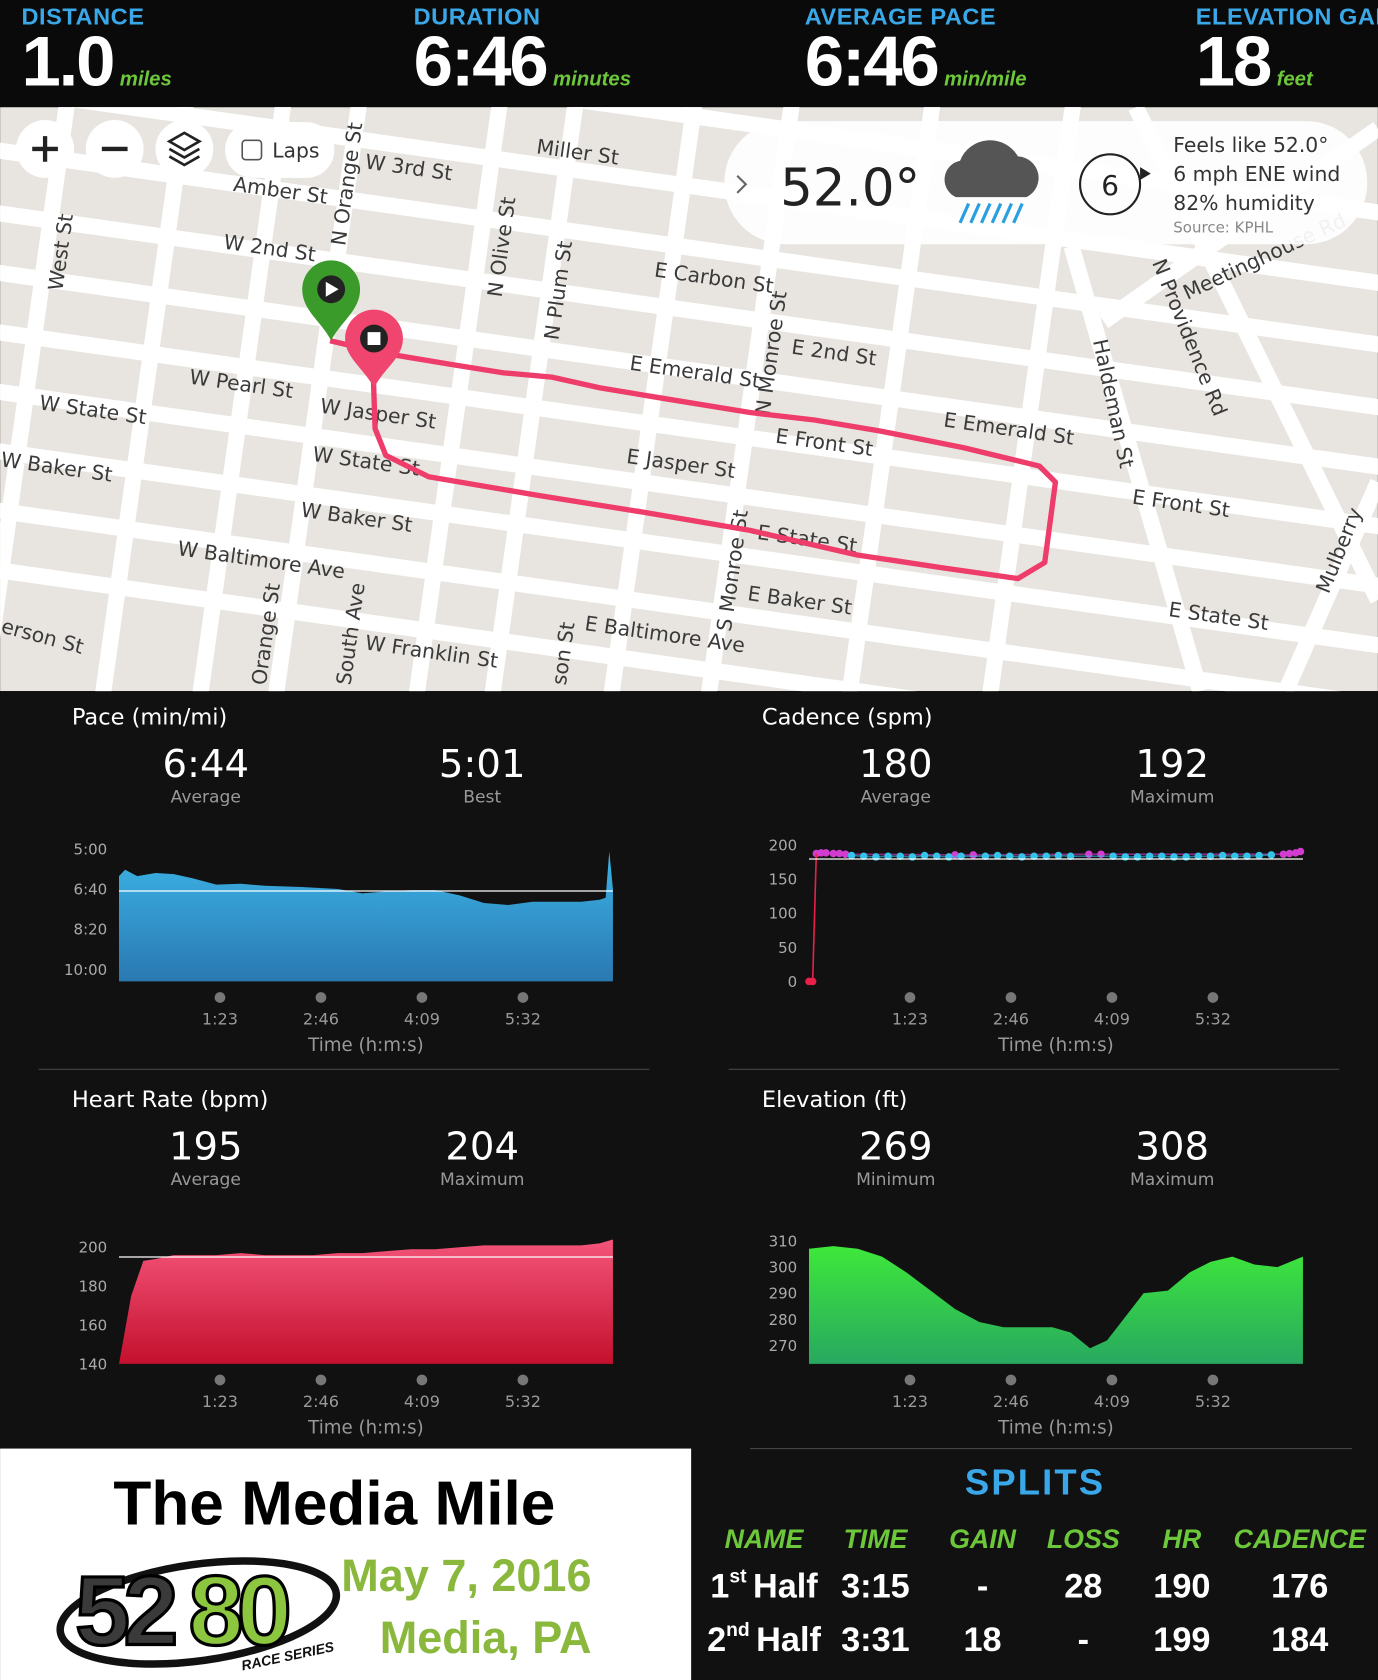 Image resolution: width=1378 pixels, height=1680 pixels. I want to click on stat: 18 feet, so click(1255, 61).